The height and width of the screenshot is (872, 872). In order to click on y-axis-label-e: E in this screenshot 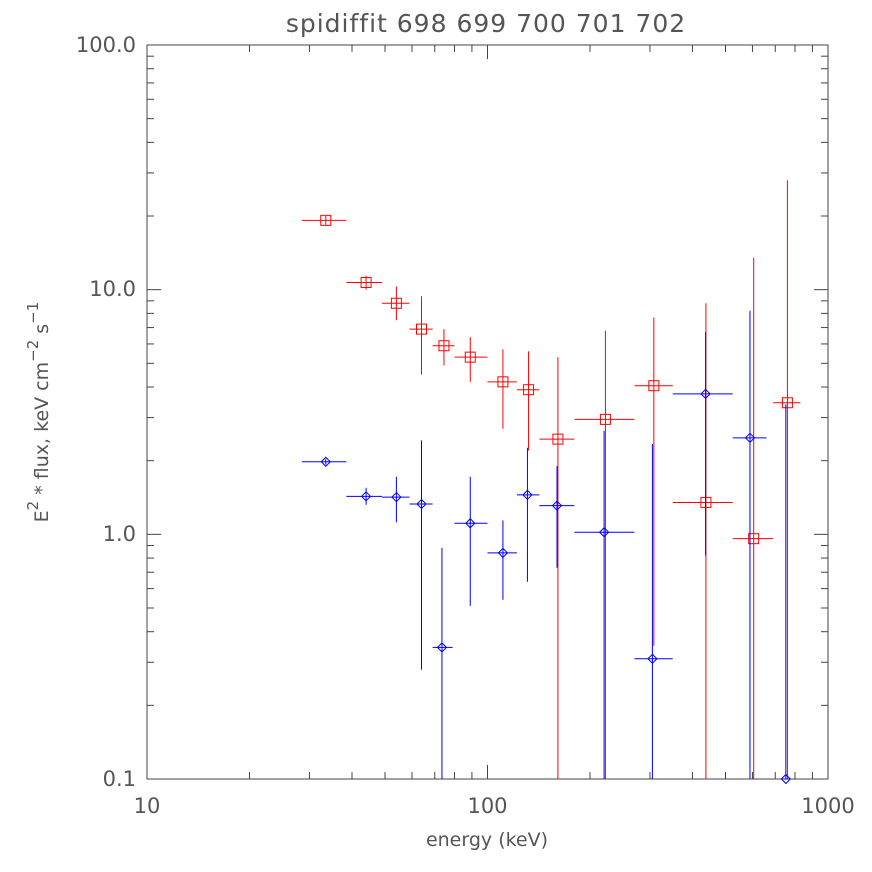, I will do `click(42, 516)`.